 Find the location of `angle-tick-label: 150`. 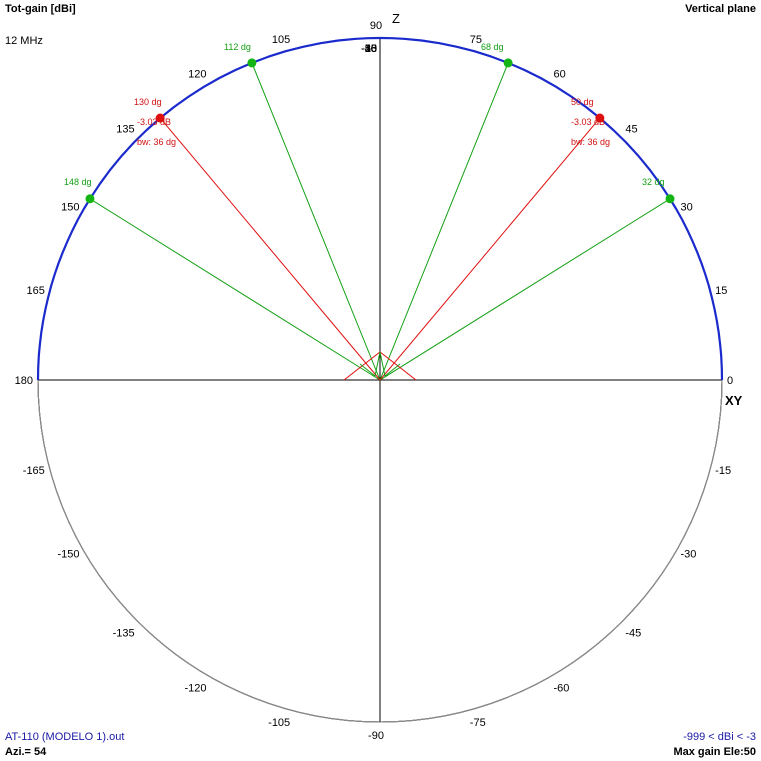

angle-tick-label: 150 is located at coordinates (70, 208).